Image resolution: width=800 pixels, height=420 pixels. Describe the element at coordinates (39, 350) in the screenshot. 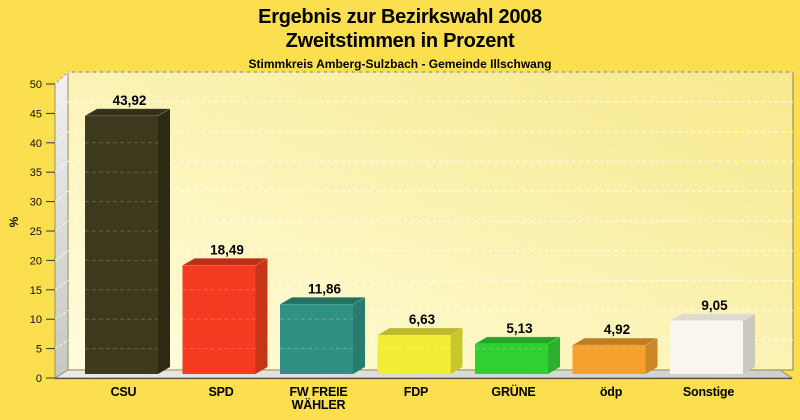

I see `y-tick-label-5: 5` at that location.